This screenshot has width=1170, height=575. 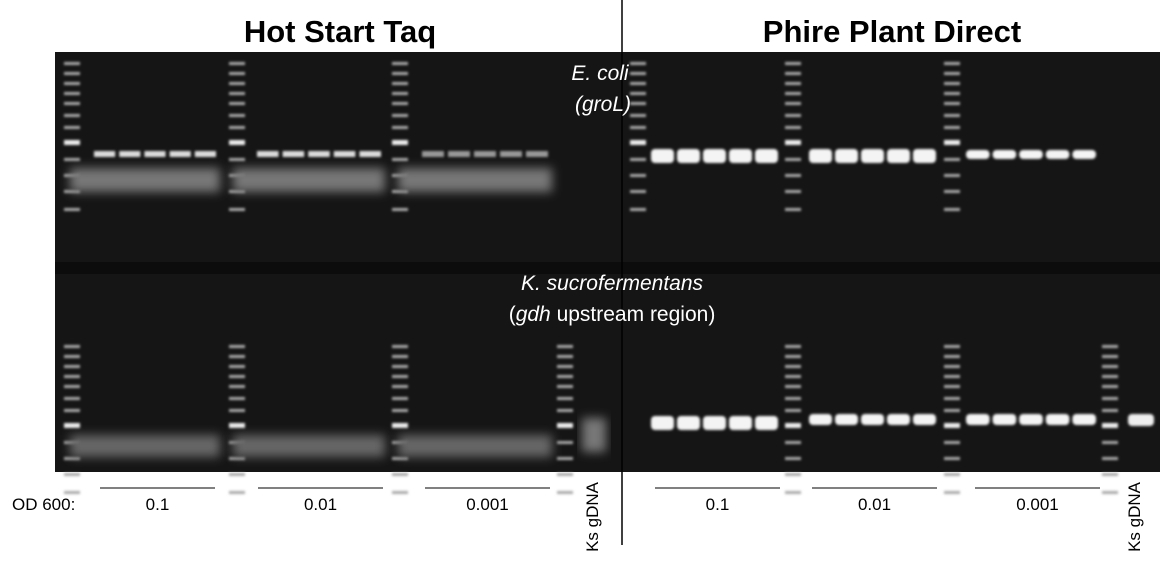 What do you see at coordinates (512, 314) in the screenshot?
I see `gene-part: (` at bounding box center [512, 314].